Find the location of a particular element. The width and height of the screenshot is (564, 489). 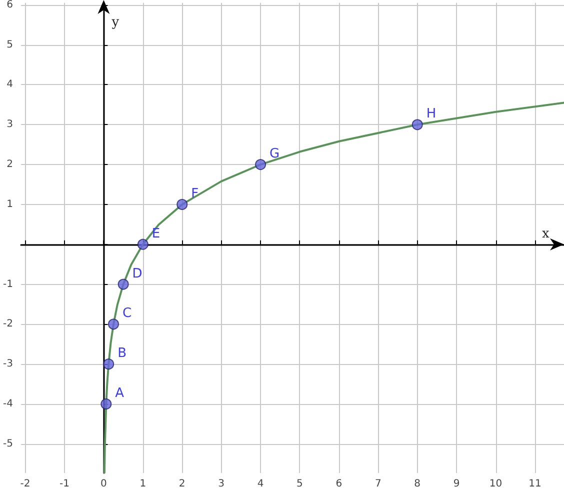

x-tick-label: 5 is located at coordinates (299, 483).